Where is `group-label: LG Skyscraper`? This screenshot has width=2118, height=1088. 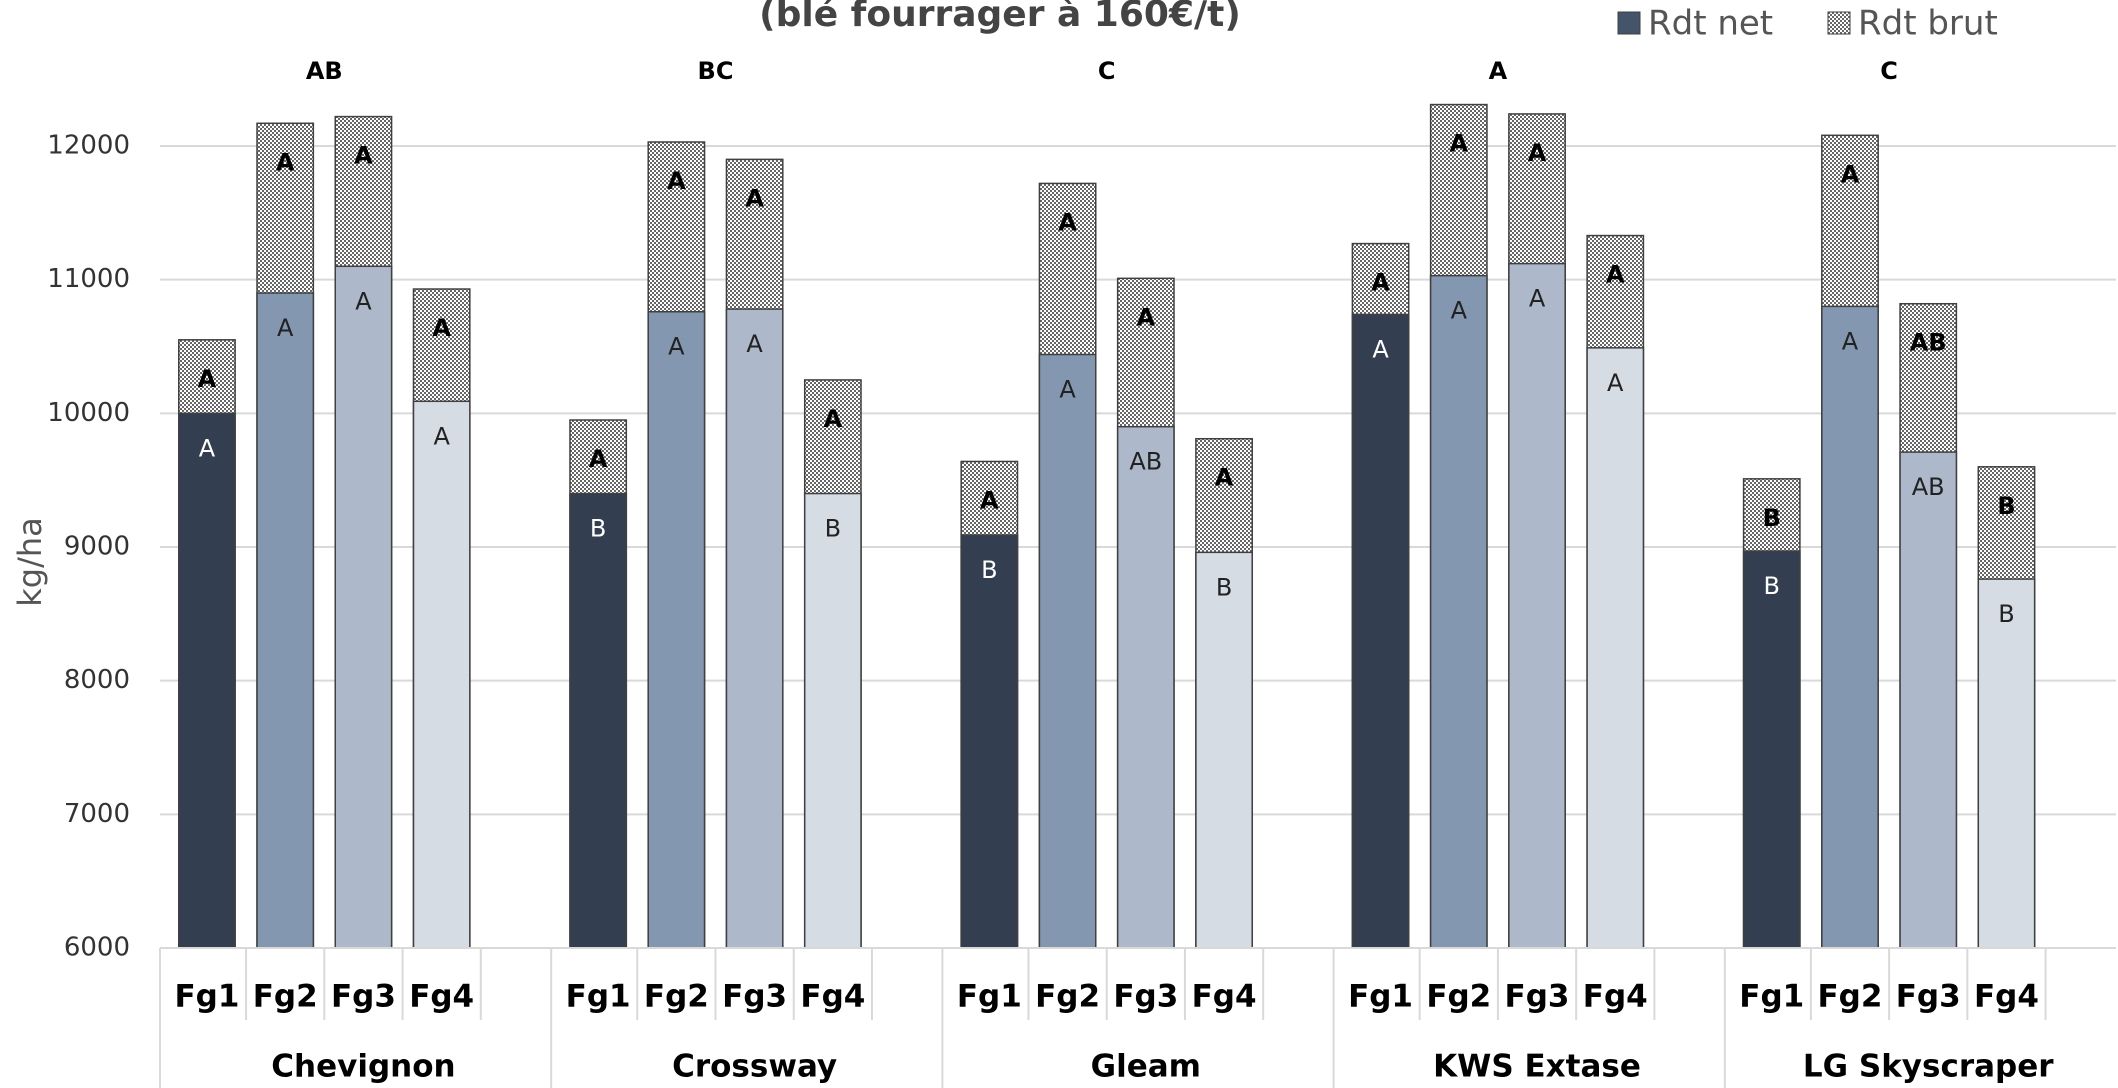 group-label: LG Skyscraper is located at coordinates (1928, 1067).